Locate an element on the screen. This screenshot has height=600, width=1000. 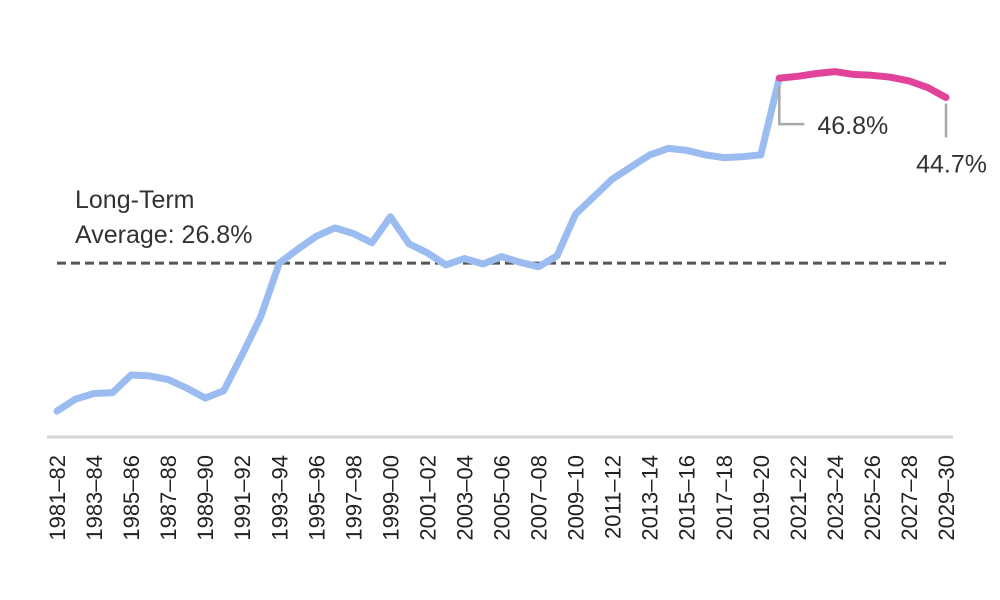
projected-series-line is located at coordinates (862, 84).